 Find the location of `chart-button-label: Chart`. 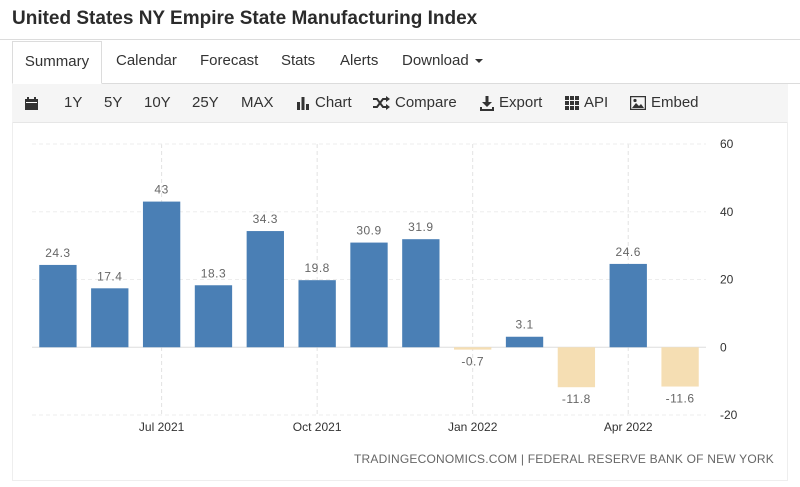

chart-button-label: Chart is located at coordinates (333, 102).